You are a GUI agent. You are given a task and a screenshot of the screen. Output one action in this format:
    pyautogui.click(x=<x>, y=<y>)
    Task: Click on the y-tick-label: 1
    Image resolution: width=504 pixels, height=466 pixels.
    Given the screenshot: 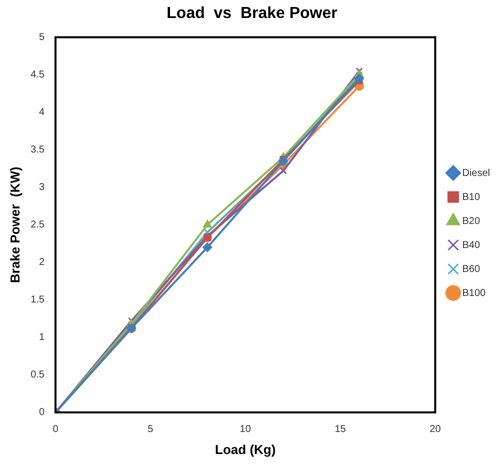 What is the action you would take?
    pyautogui.click(x=41, y=338)
    